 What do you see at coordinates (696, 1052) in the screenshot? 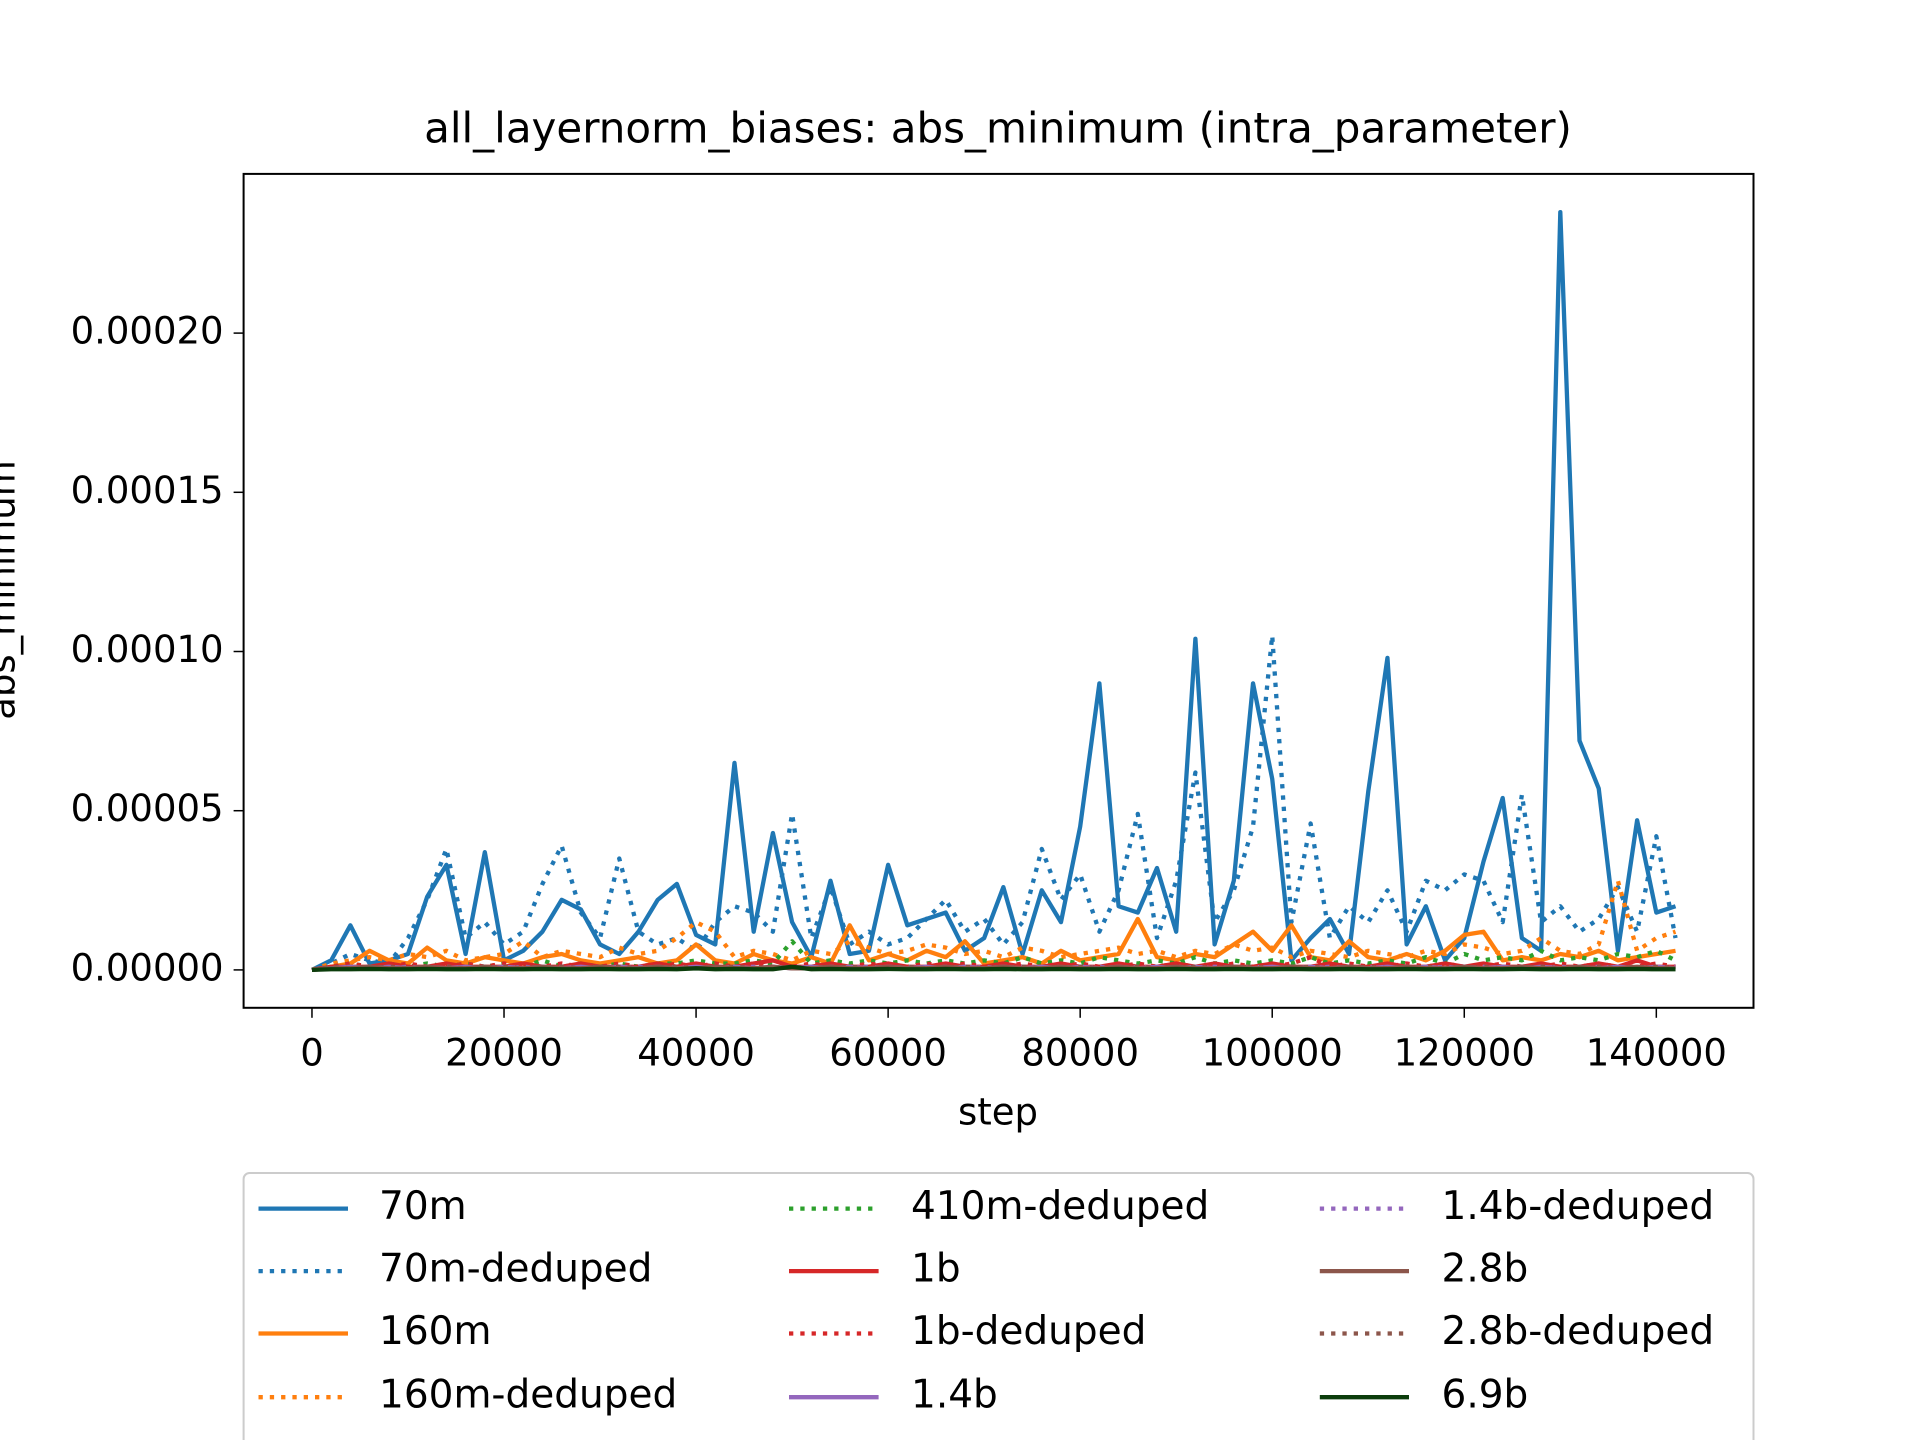
I see `x-tick-label: 40000` at bounding box center [696, 1052].